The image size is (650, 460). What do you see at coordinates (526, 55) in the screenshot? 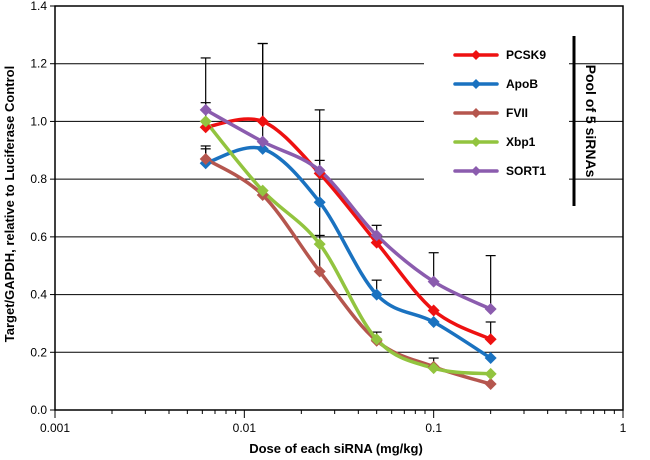
I see `legend-label: PCSK9` at bounding box center [526, 55].